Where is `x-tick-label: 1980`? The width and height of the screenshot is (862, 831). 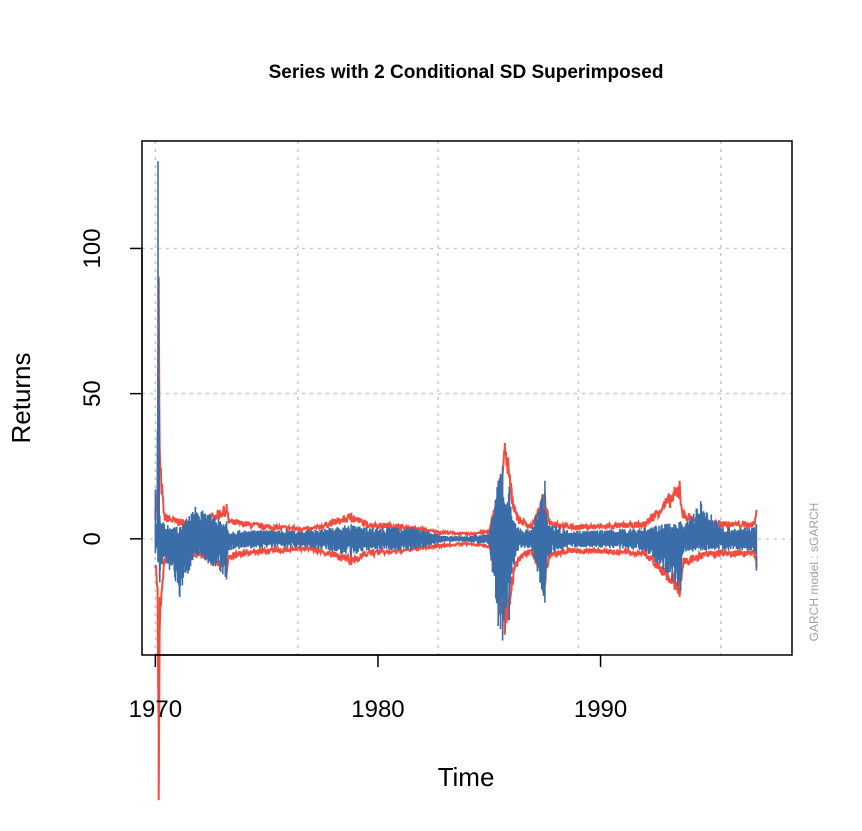 x-tick-label: 1980 is located at coordinates (377, 709).